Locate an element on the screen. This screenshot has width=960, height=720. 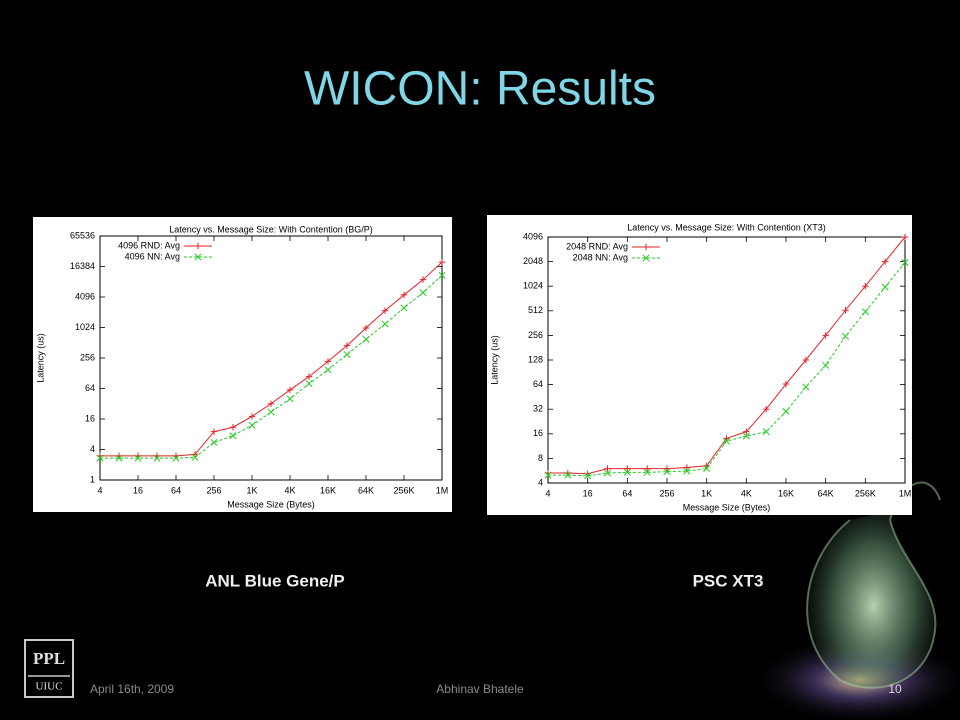
legend-label: 2048 NN: Avg is located at coordinates (600, 257).